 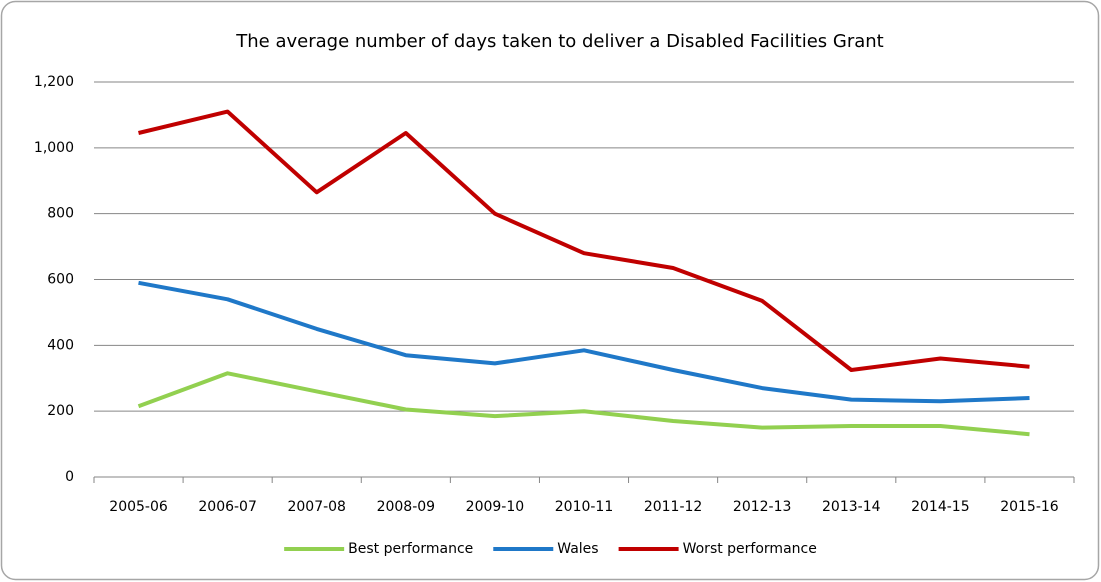 I want to click on y-tick-label: 800, so click(x=60, y=214).